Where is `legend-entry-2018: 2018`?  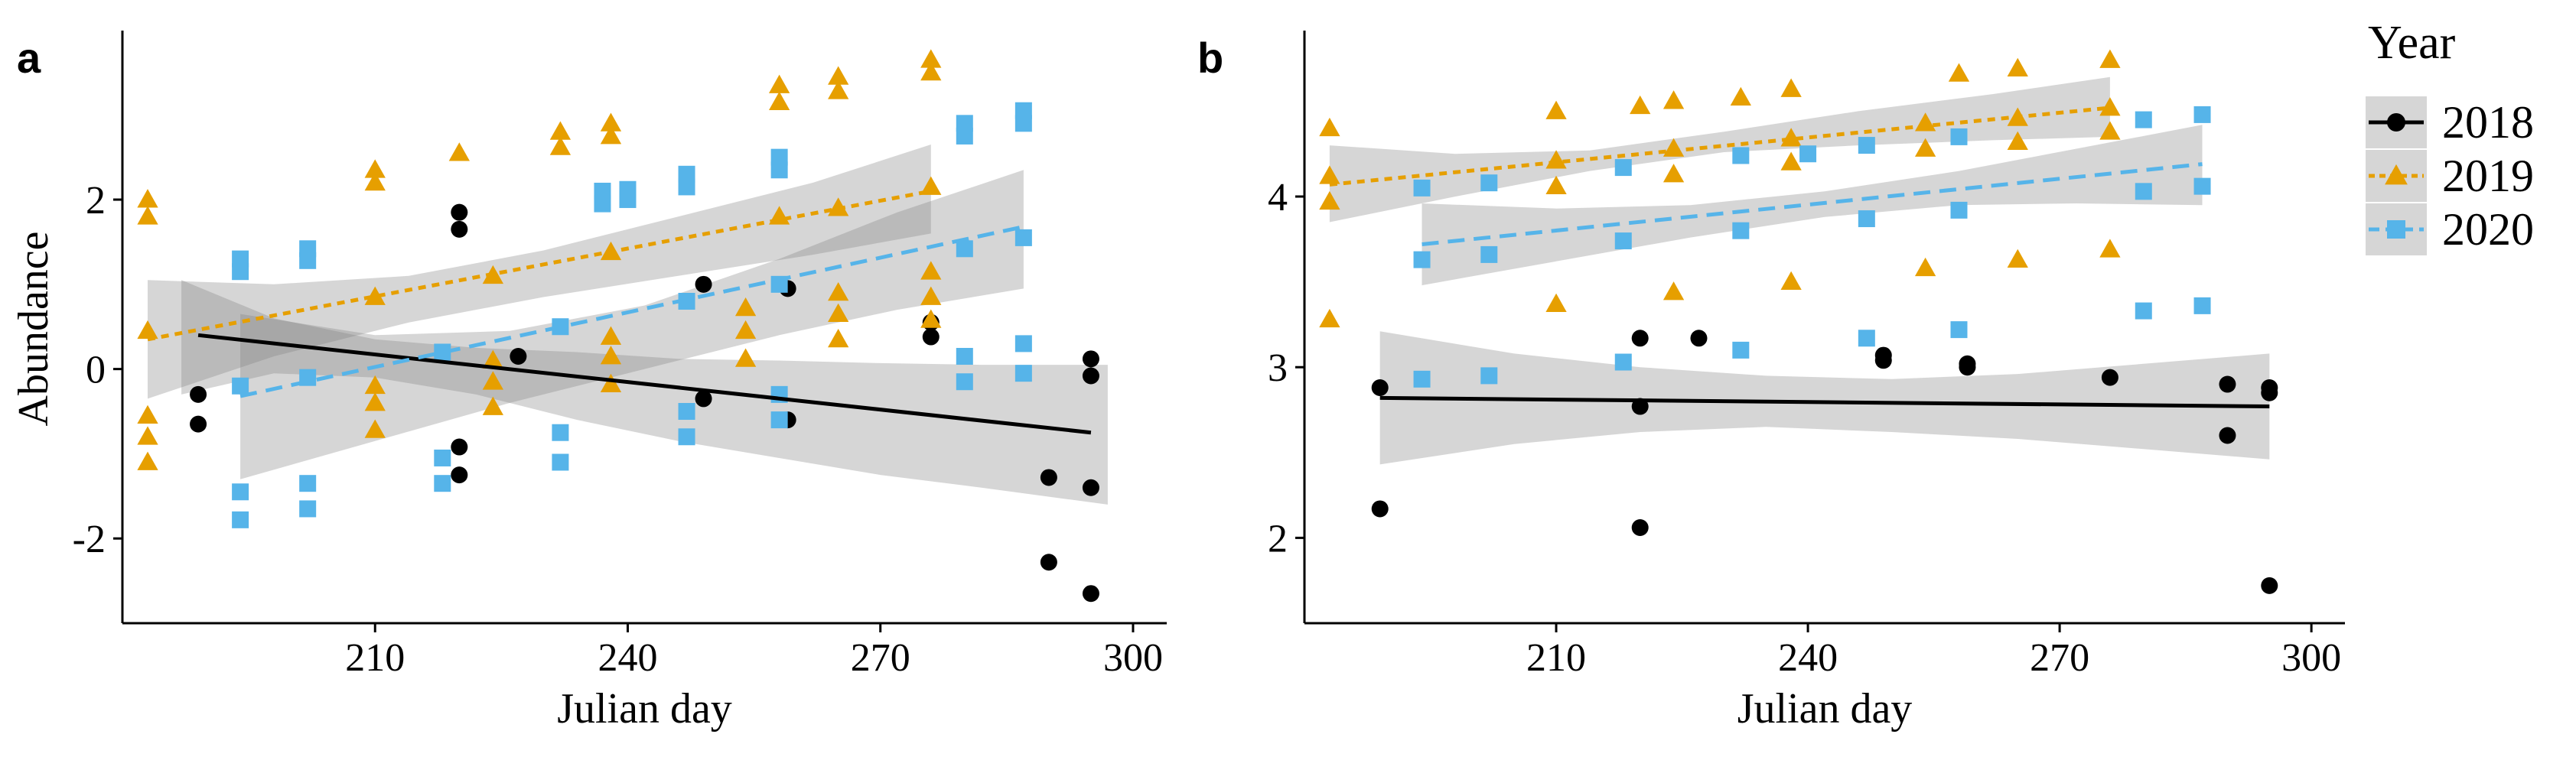
legend-entry-2018: 2018 is located at coordinates (2450, 122).